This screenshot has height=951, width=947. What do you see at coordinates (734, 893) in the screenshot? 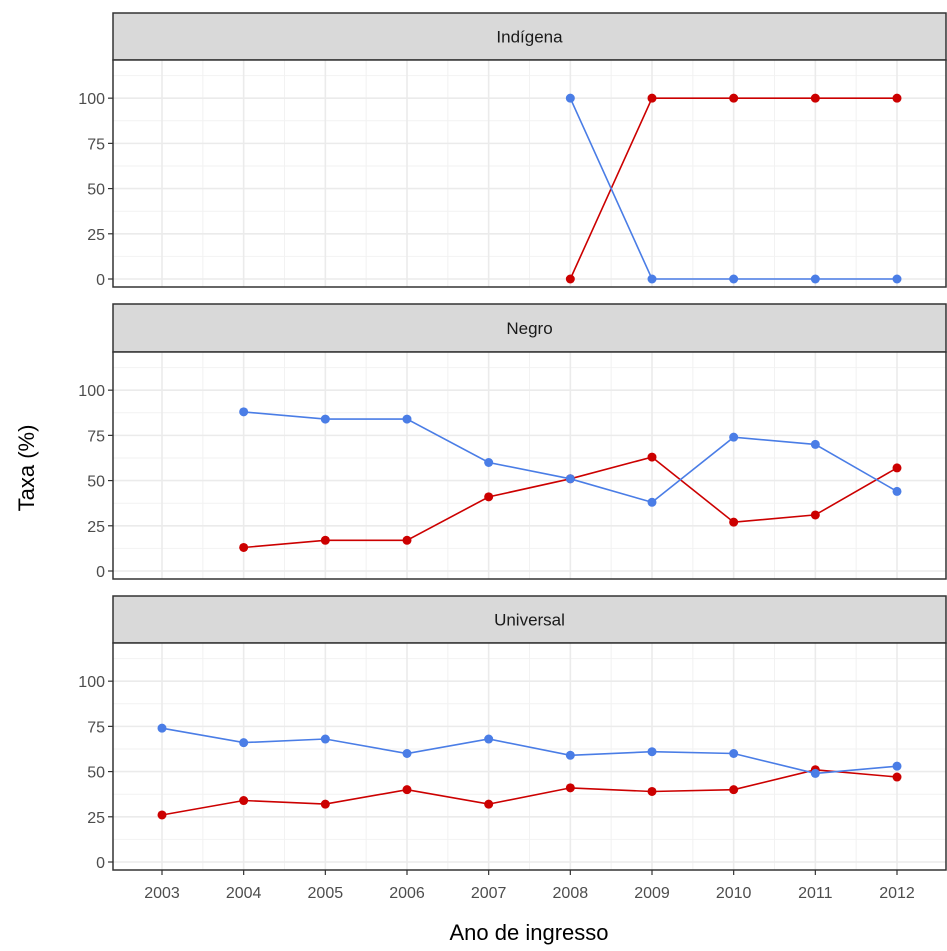
I see `x-tick-label: 2010` at bounding box center [734, 893].